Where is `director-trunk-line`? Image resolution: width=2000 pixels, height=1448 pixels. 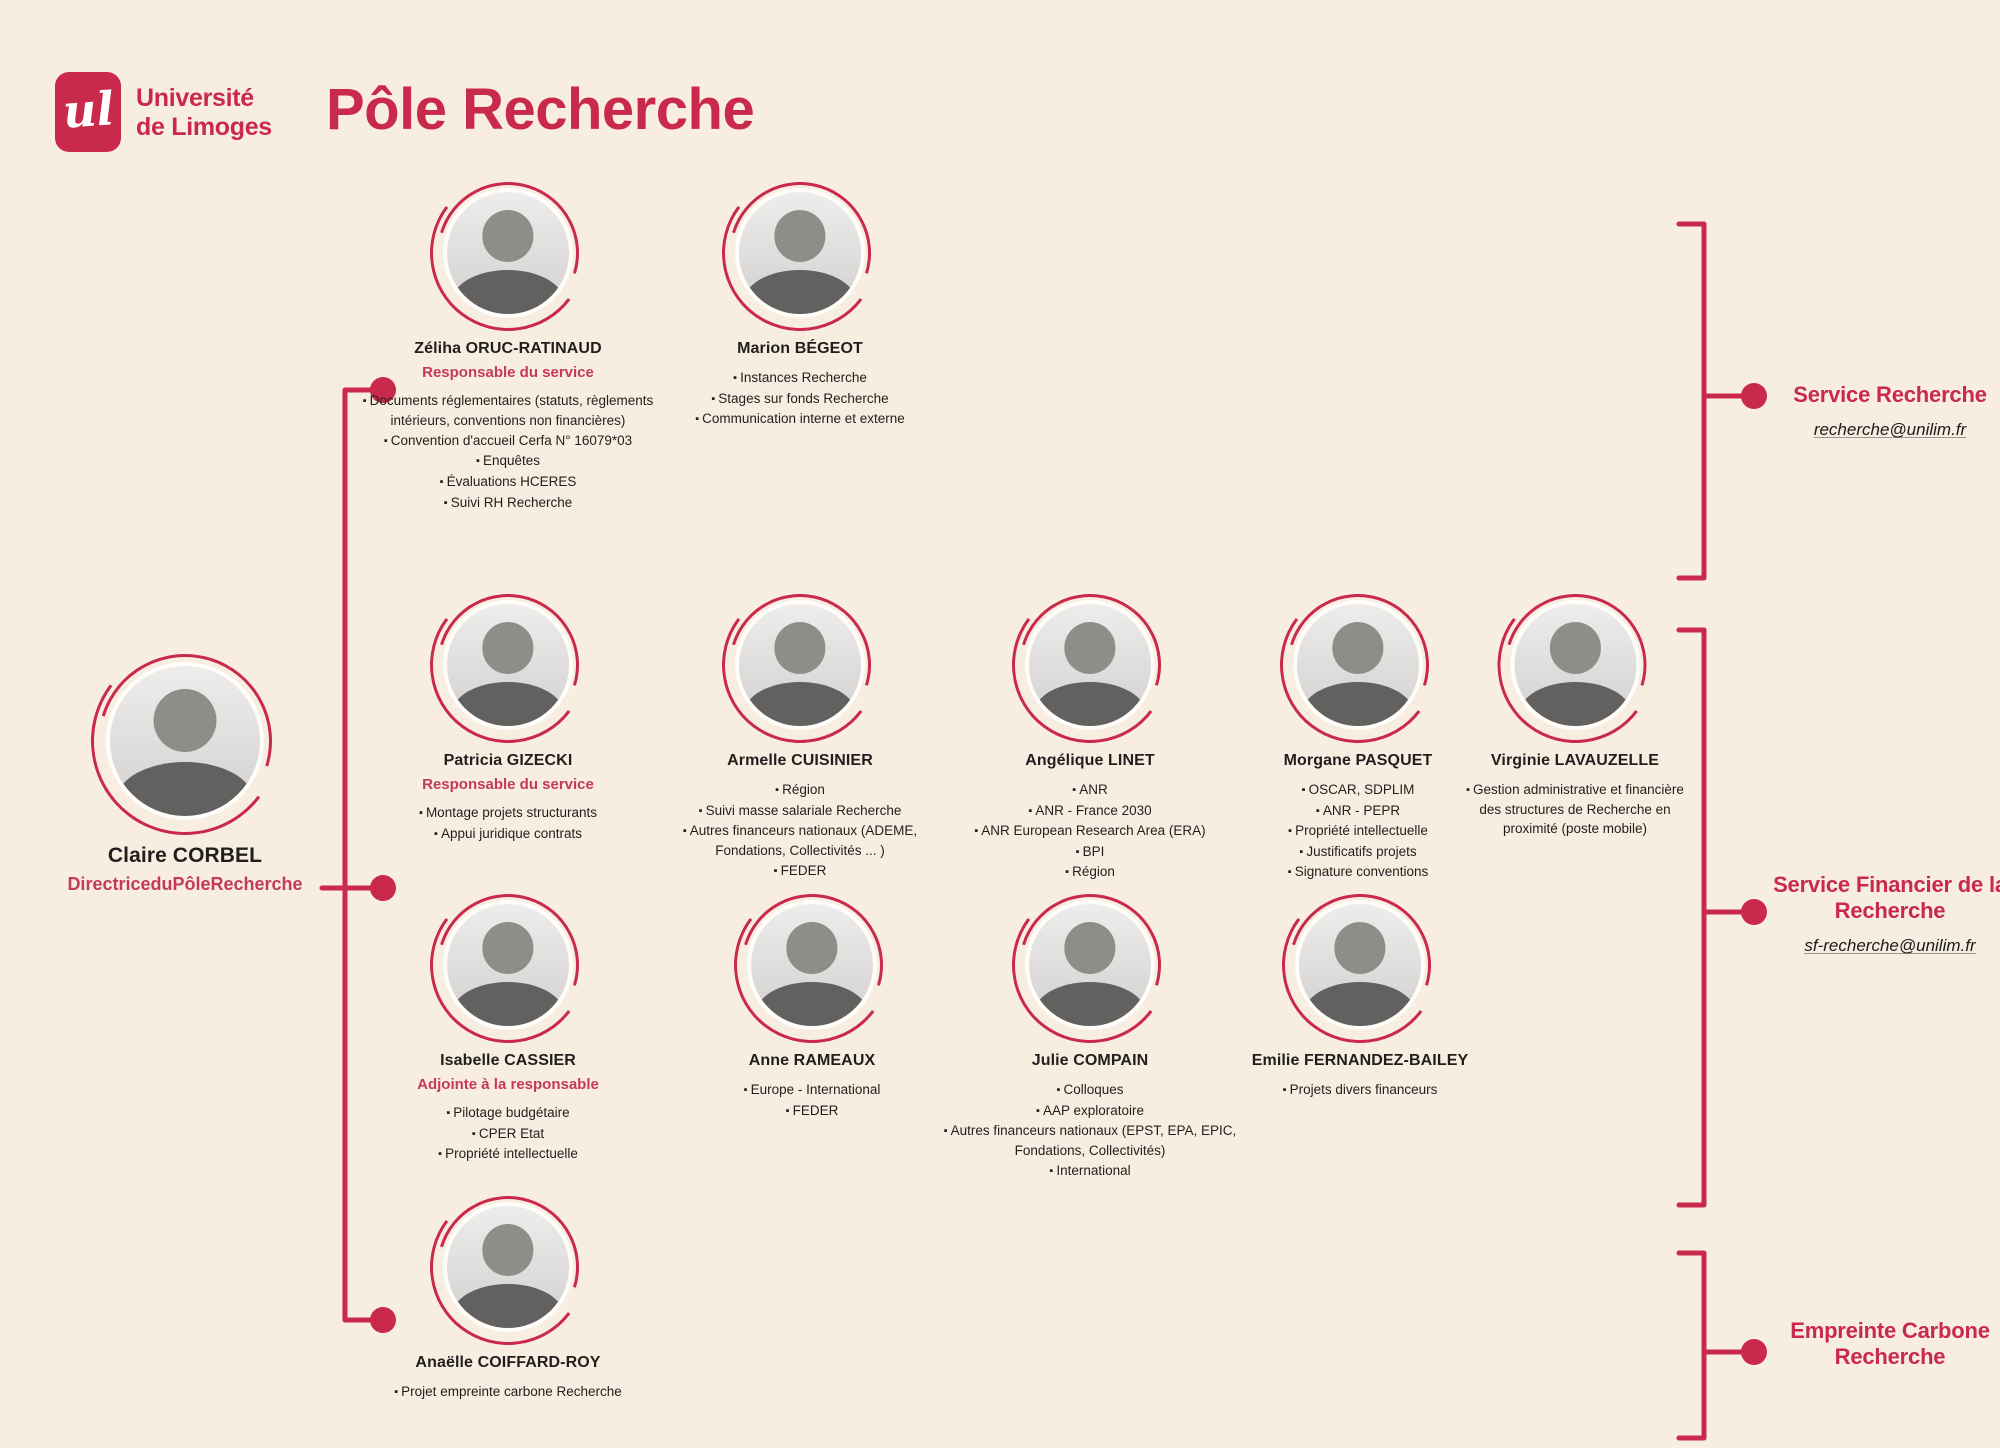
director-trunk-line is located at coordinates (346, 855).